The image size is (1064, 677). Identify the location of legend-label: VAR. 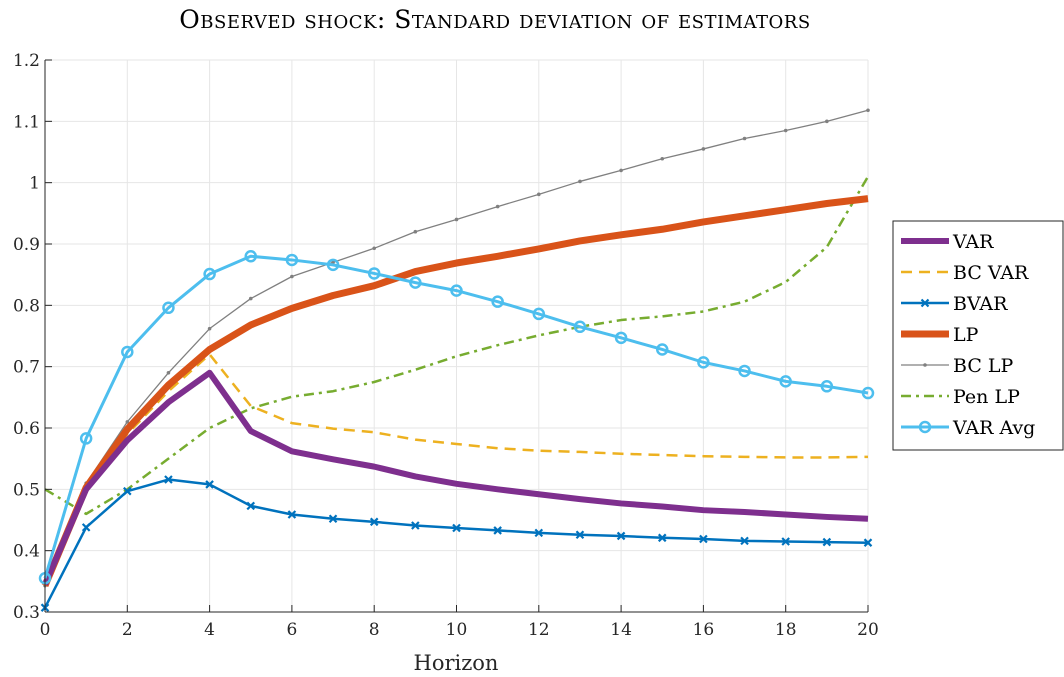
(973, 242).